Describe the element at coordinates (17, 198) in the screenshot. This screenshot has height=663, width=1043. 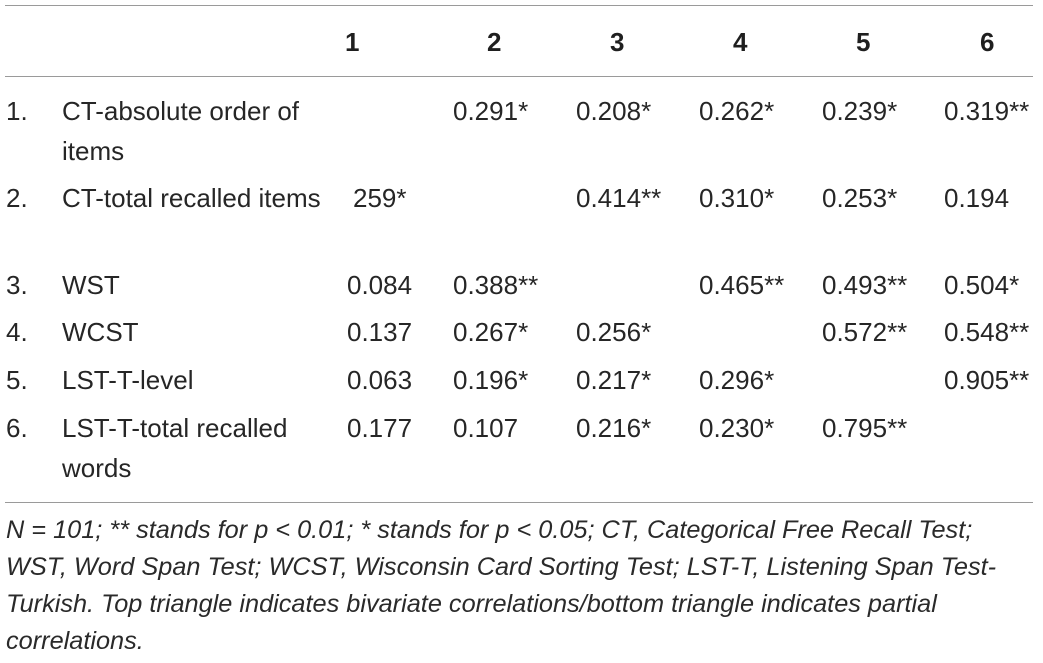
I see `row-number: 2.` at that location.